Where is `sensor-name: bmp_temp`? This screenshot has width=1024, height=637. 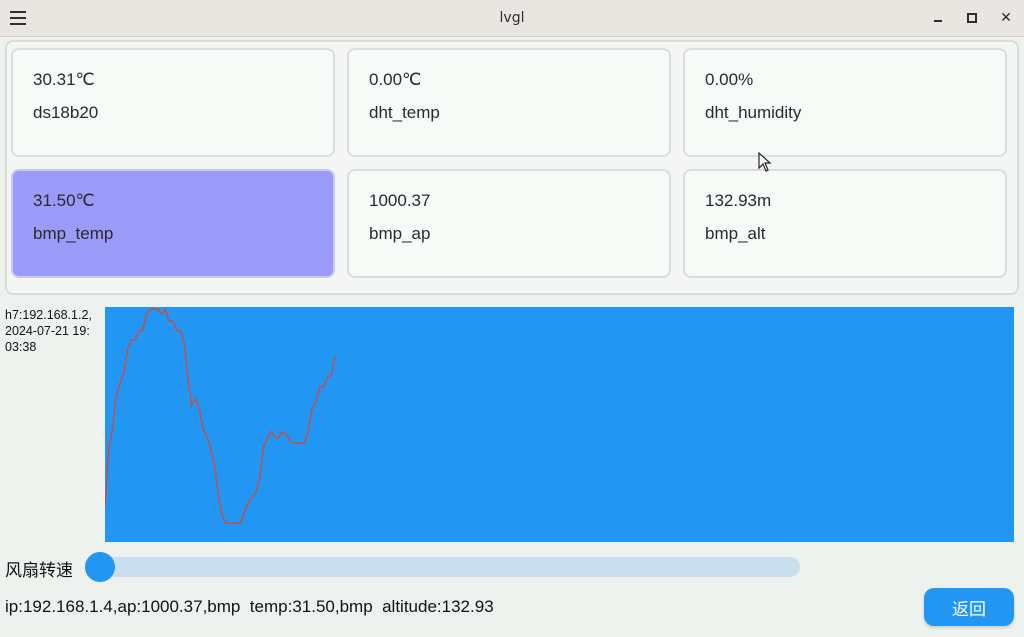
sensor-name: bmp_temp is located at coordinates (73, 233).